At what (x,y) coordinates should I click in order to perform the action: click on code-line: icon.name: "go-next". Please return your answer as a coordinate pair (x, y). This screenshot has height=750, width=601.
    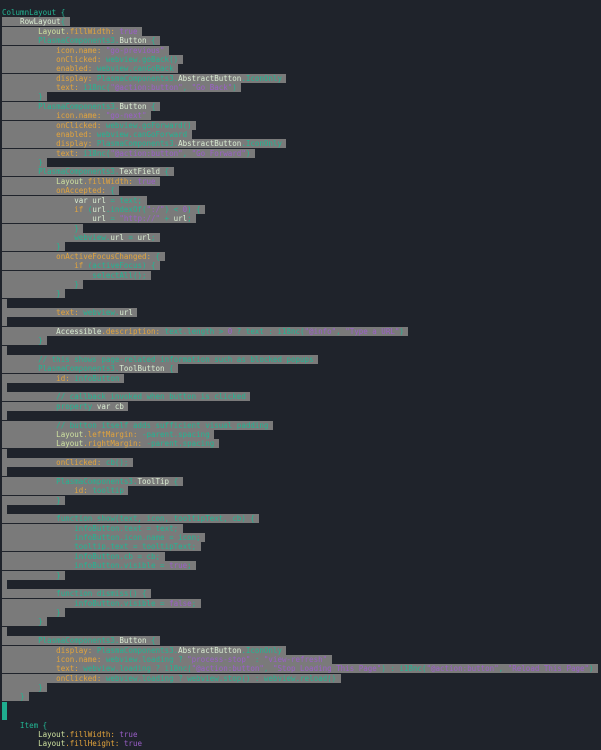
    Looking at the image, I should click on (300, 116).